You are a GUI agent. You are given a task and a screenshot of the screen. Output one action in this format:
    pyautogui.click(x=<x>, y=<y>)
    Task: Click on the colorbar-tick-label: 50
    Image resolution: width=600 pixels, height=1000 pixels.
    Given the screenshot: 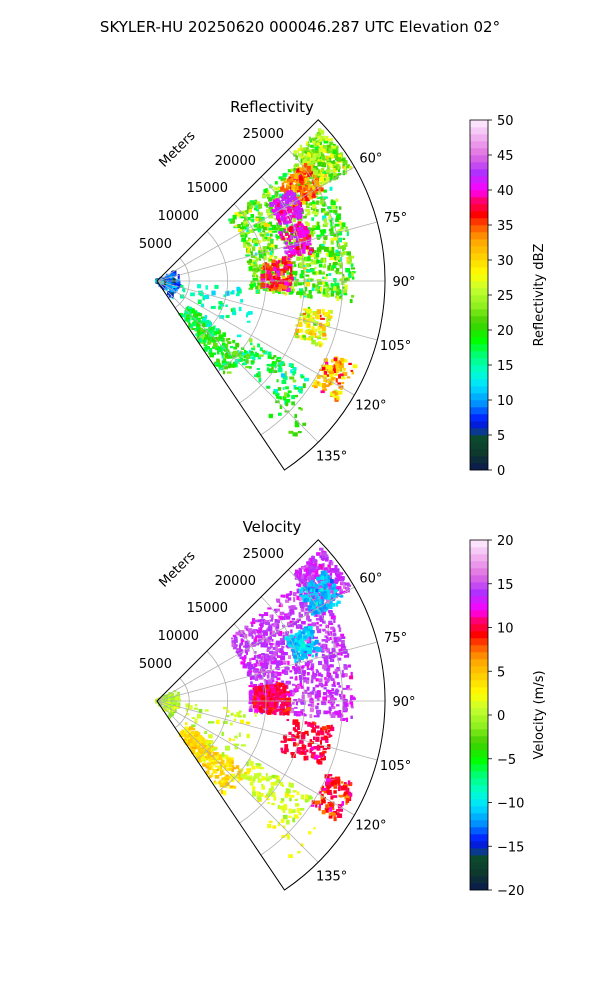 What is the action you would take?
    pyautogui.click(x=505, y=121)
    